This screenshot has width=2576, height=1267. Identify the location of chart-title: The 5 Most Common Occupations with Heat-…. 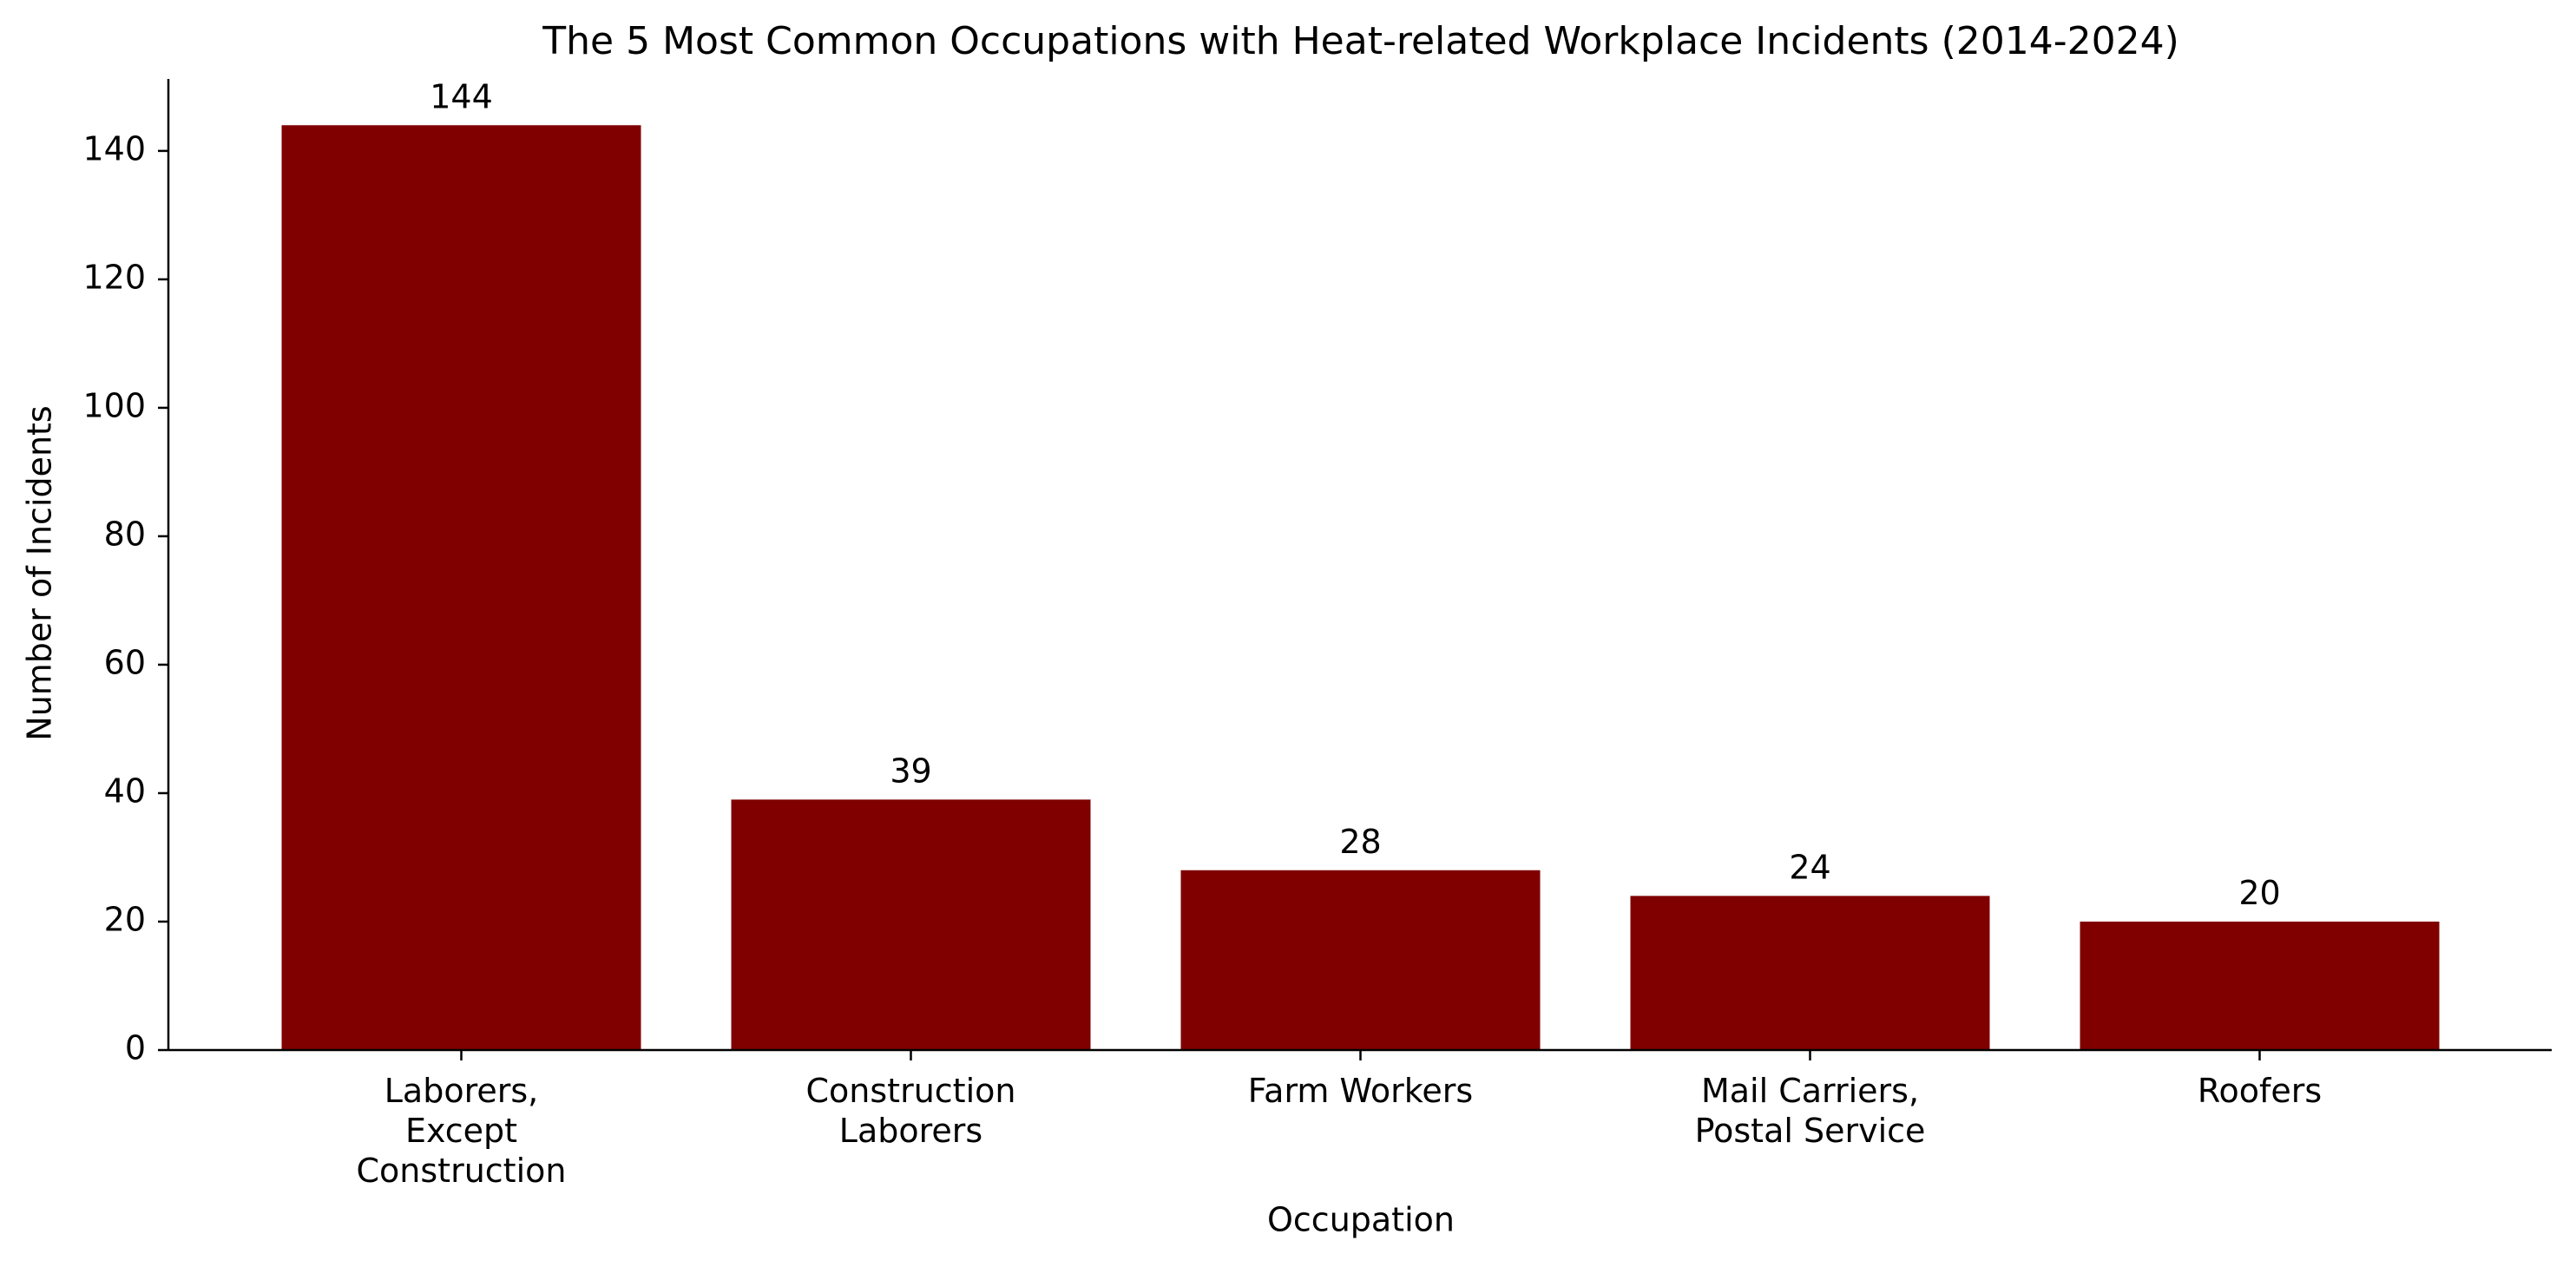
(1360, 41).